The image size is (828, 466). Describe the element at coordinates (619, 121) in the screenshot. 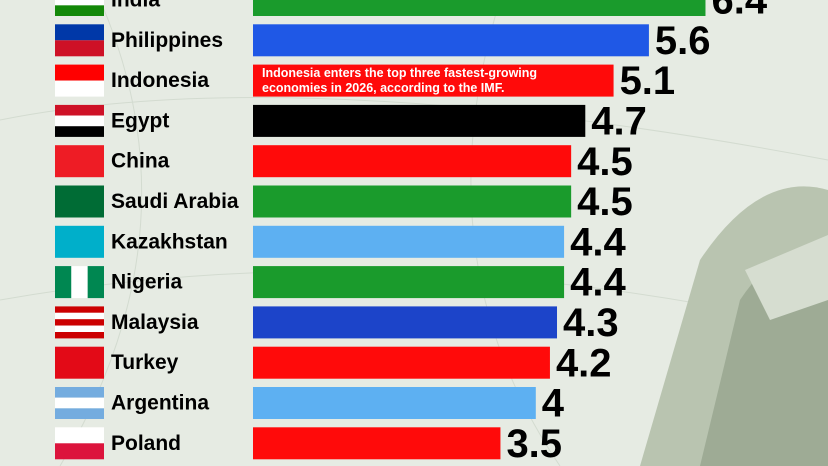

I see `value-label: 4.7` at that location.